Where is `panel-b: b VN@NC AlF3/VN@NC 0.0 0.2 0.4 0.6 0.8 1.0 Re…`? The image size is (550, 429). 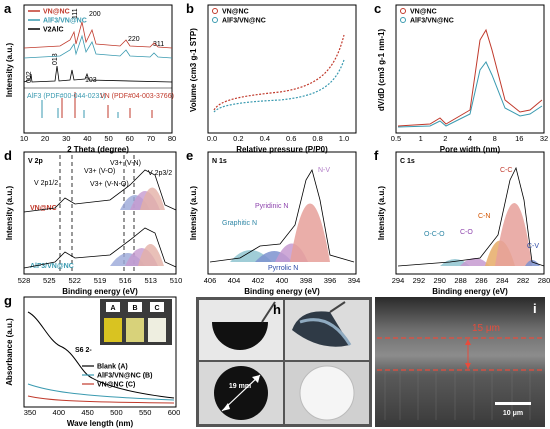 panel-b: b VN@NC AlF3/VN@NC 0.0 0.2 0.4 0.6 0.8 1.0 Re… is located at coordinates (271, 77).